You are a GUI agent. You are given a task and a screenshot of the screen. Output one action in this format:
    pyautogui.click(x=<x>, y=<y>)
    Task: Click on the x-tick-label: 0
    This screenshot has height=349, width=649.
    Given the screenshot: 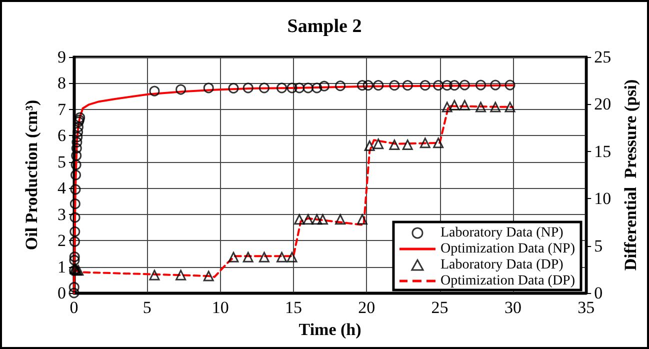 What is the action you would take?
    pyautogui.click(x=74, y=307)
    